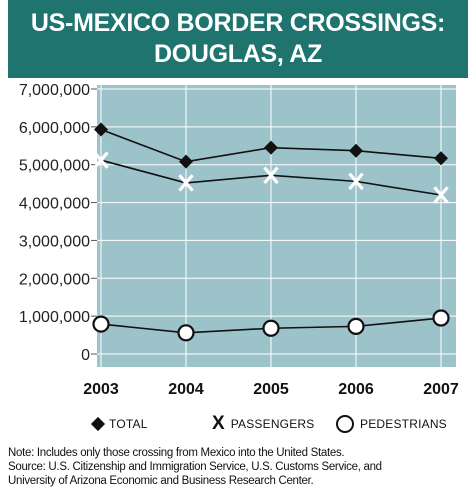 The width and height of the screenshot is (476, 499). I want to click on legend-label-total: TOTAL, so click(128, 424).